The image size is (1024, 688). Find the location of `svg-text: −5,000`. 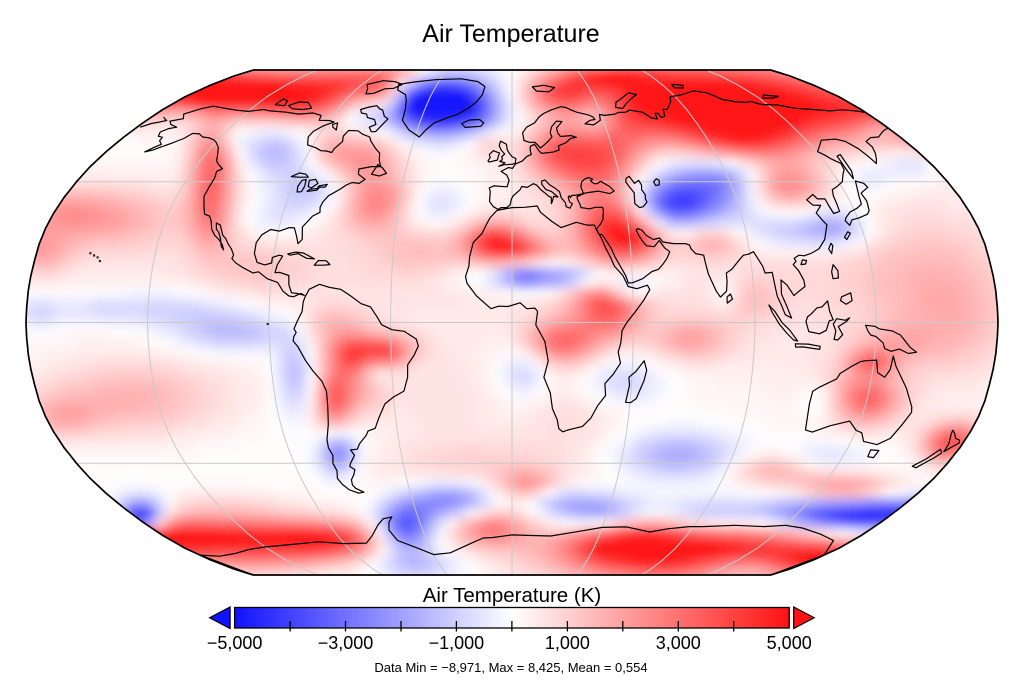

svg-text: −5,000 is located at coordinates (235, 643).